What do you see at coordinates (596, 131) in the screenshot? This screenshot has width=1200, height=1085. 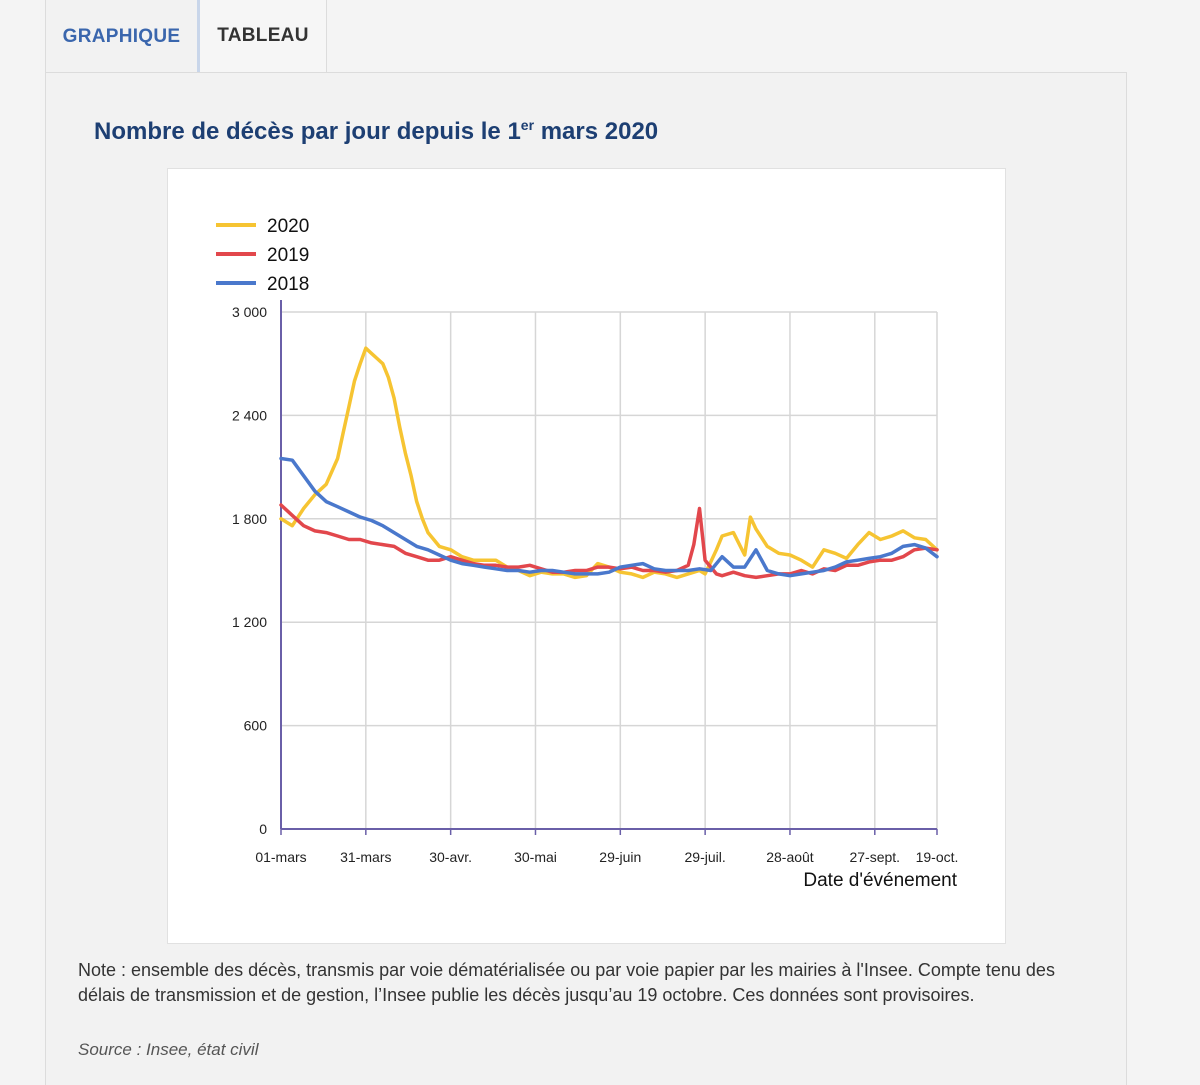 I see `chart-title-tail: mars 2020` at bounding box center [596, 131].